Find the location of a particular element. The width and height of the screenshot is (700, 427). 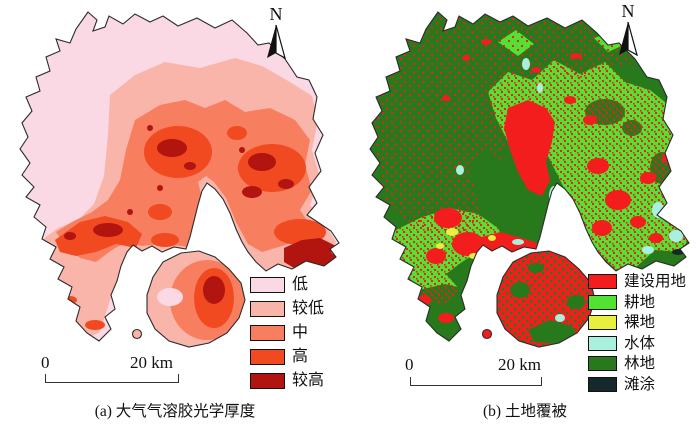

legend-label: 裸地 is located at coordinates (640, 322).